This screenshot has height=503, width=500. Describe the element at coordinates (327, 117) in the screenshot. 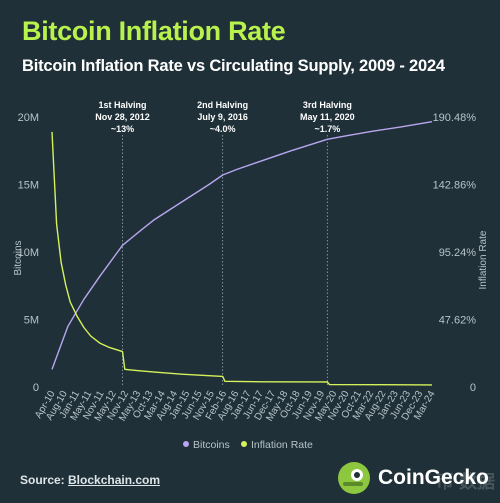

I see `halving-label: May 11, 2020` at that location.